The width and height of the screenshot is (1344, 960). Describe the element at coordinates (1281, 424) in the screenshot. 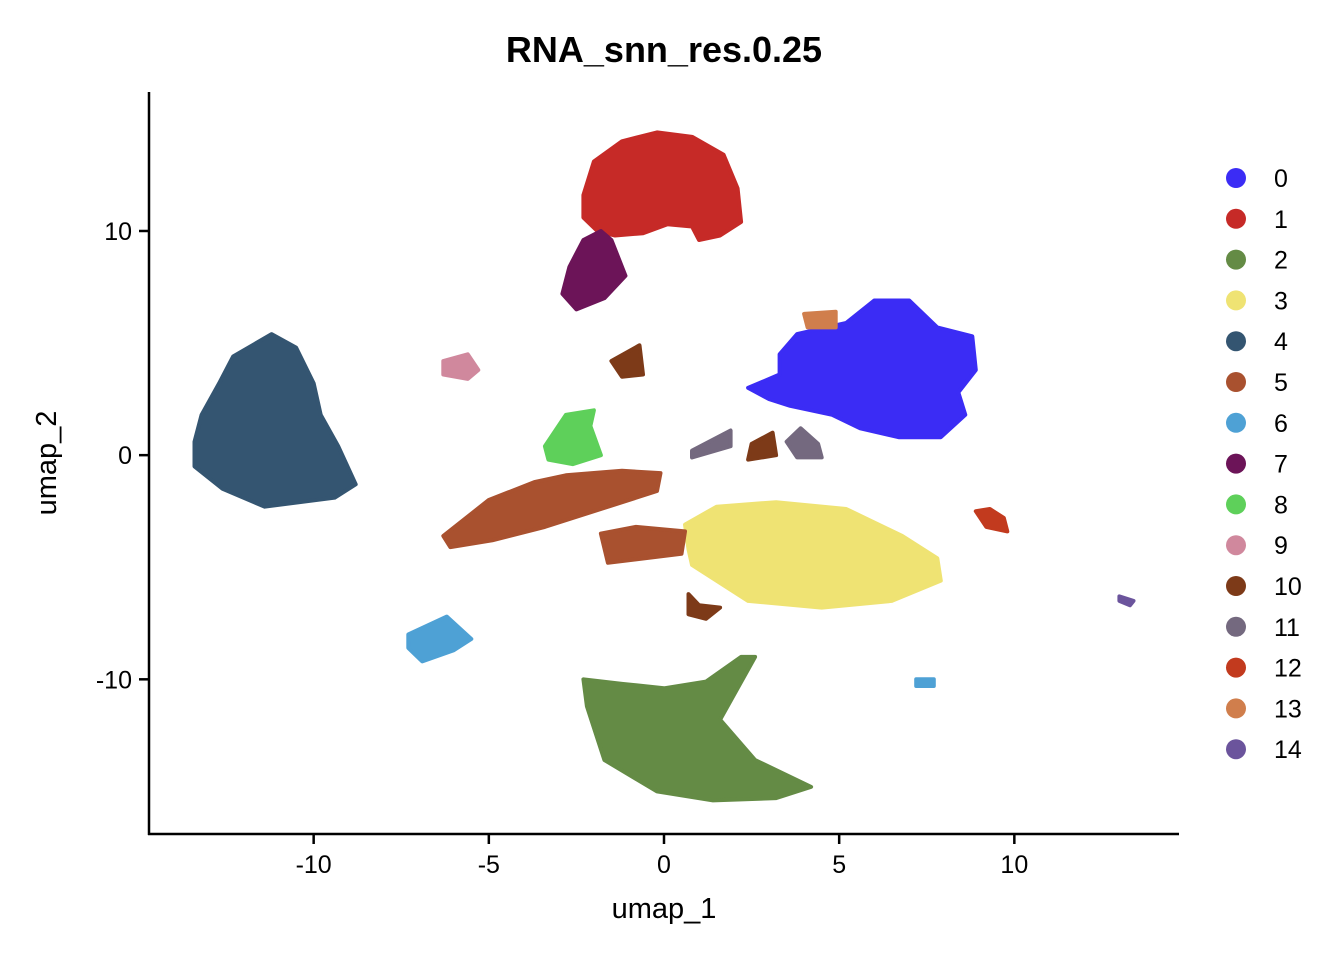

I see `legend-label-6: 6` at that location.